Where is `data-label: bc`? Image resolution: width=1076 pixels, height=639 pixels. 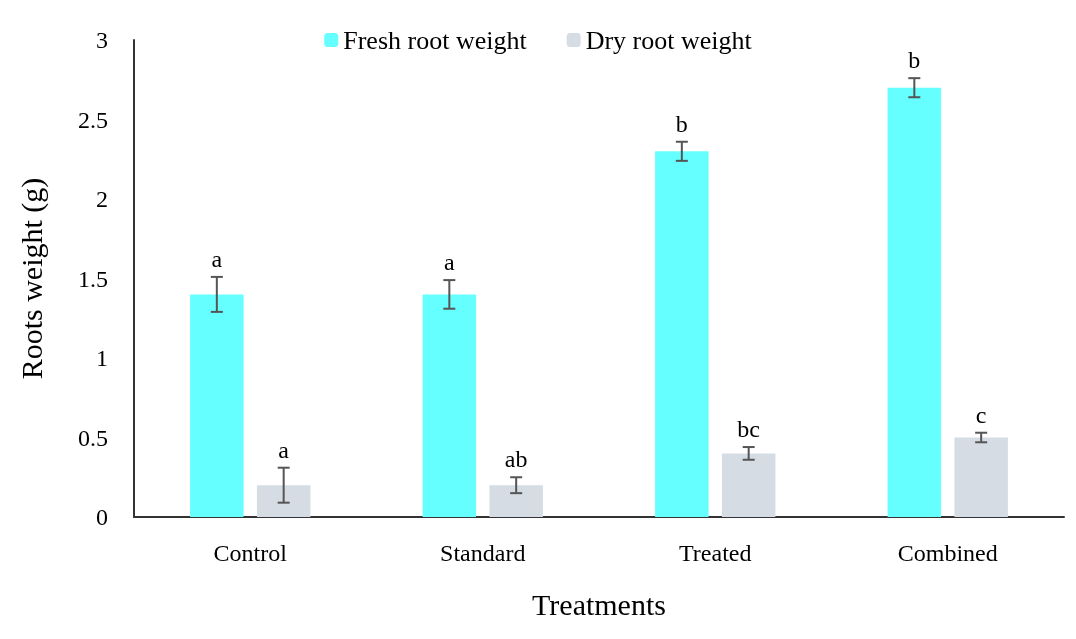 data-label: bc is located at coordinates (748, 429).